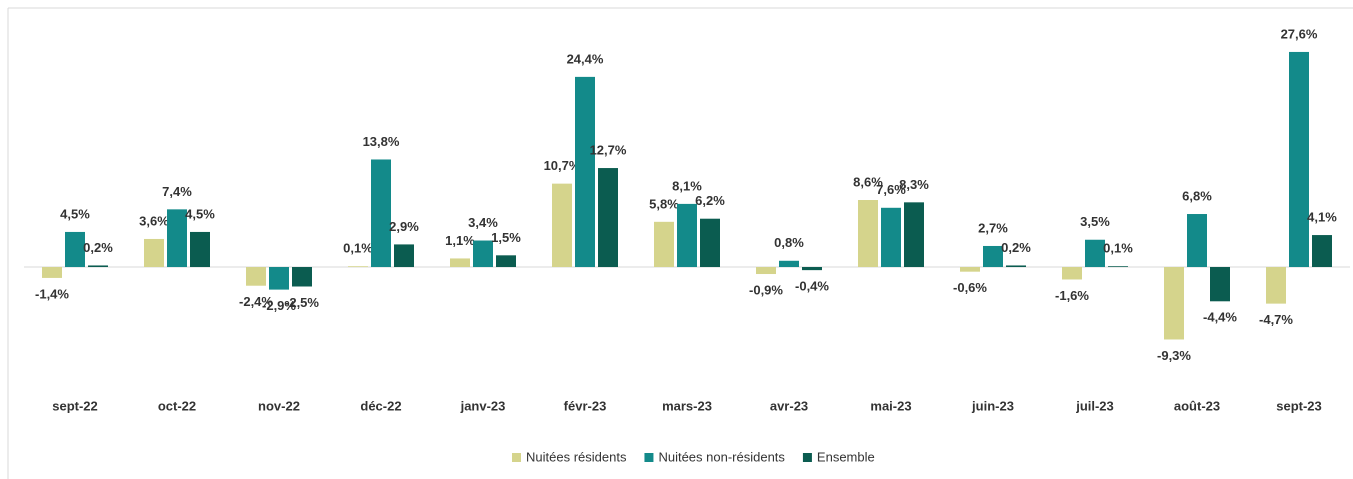  I want to click on value-label: 2,9%, so click(404, 226).